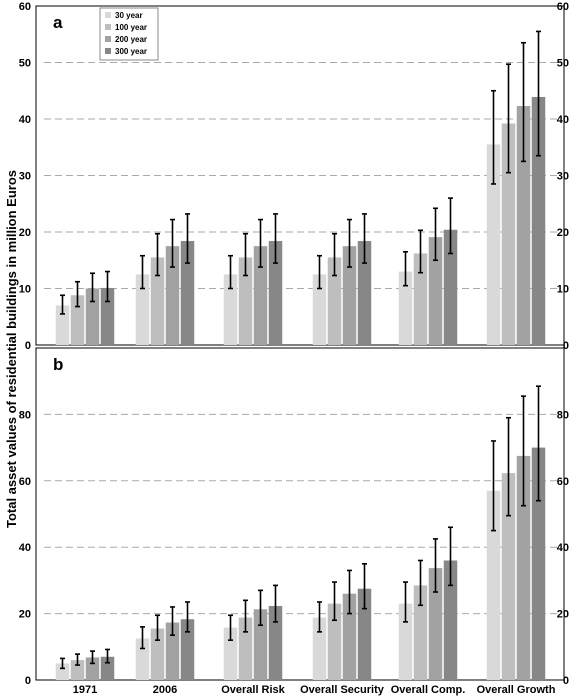 Image resolution: width=576 pixels, height=698 pixels. I want to click on y-tick-label-left: 50, so click(25, 64).